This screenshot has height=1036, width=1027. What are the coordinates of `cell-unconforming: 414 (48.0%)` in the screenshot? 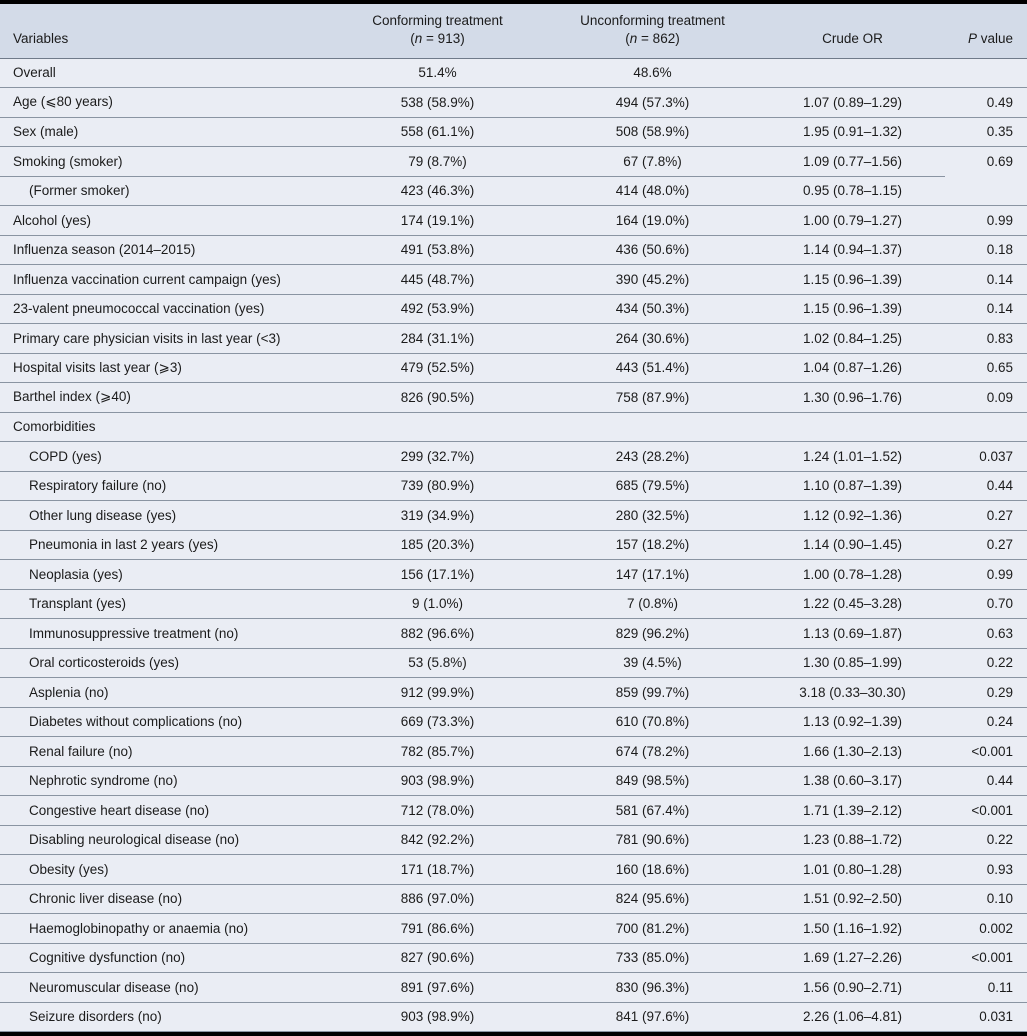 It's located at (652, 191).